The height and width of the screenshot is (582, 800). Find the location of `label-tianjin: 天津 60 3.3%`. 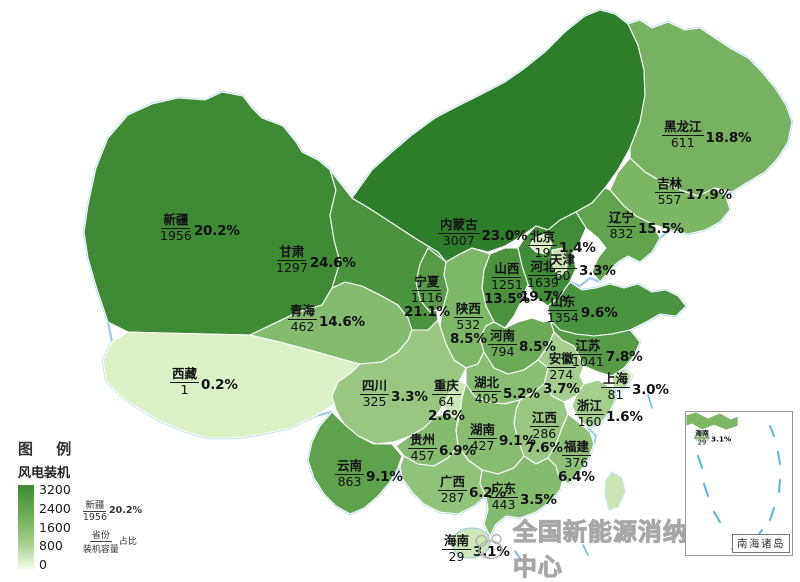

label-tianjin: 天津 60 3.3% is located at coordinates (582, 267).